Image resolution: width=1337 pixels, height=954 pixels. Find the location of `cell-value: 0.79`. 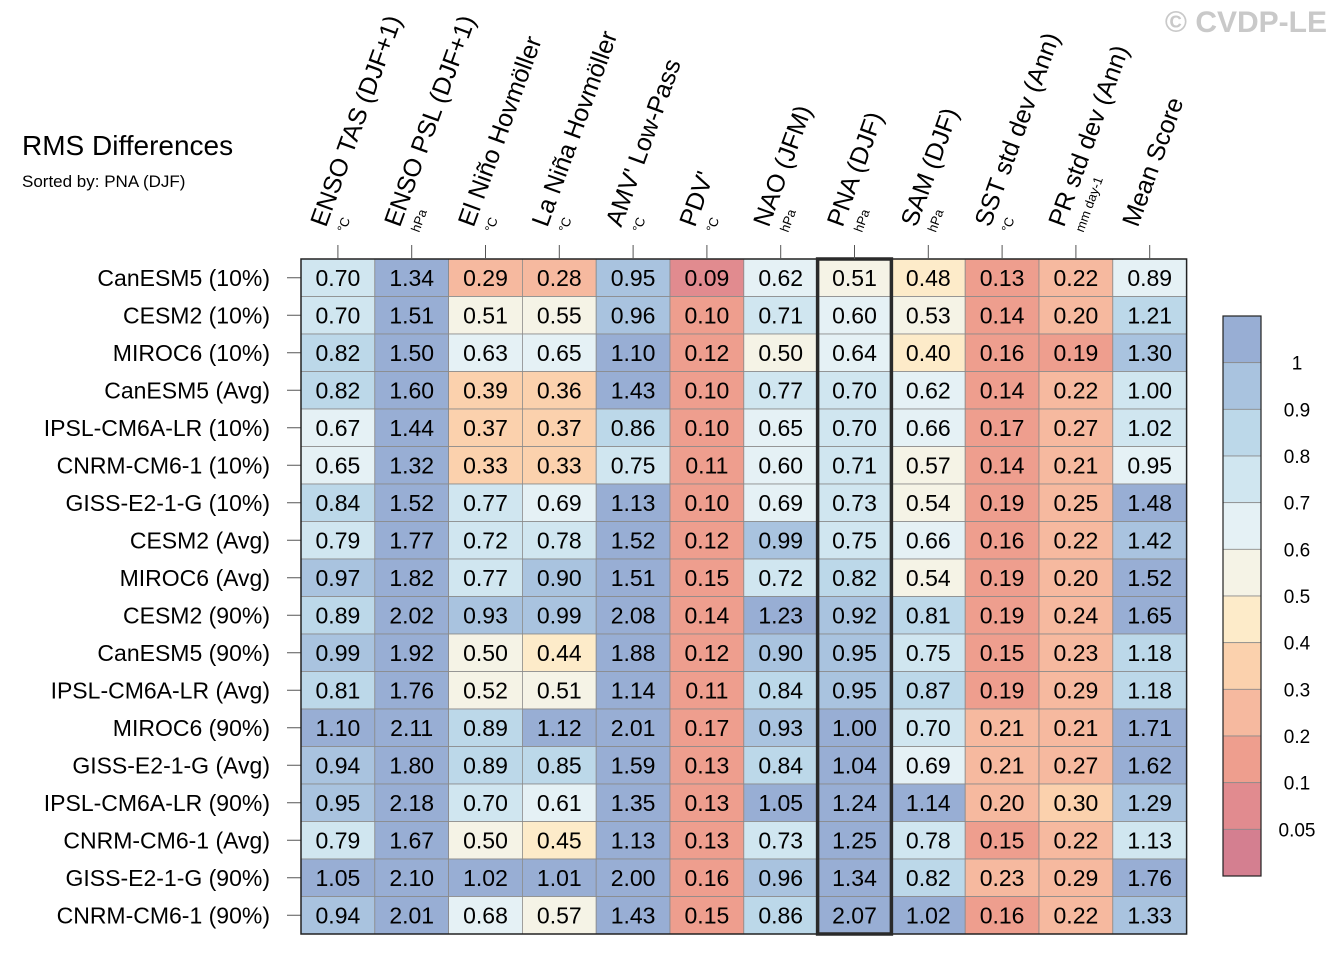

cell-value: 0.79 is located at coordinates (338, 840).